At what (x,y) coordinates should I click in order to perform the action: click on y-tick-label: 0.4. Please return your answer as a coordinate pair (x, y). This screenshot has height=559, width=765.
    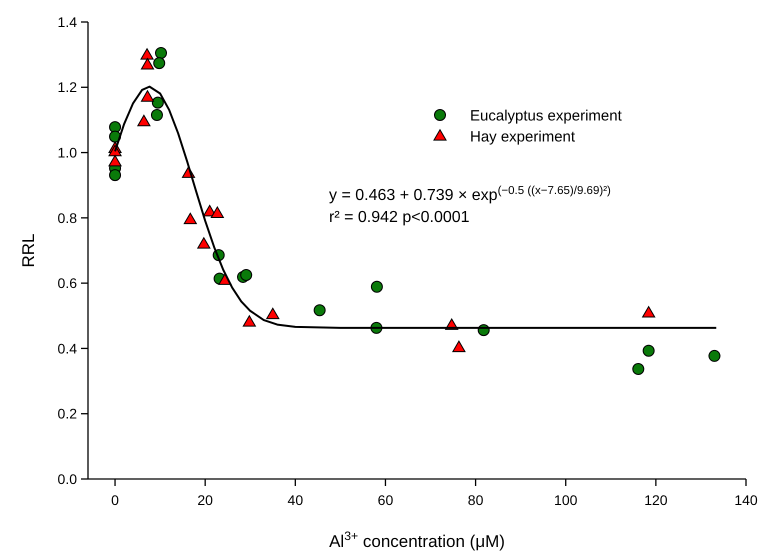
    Looking at the image, I should click on (68, 348).